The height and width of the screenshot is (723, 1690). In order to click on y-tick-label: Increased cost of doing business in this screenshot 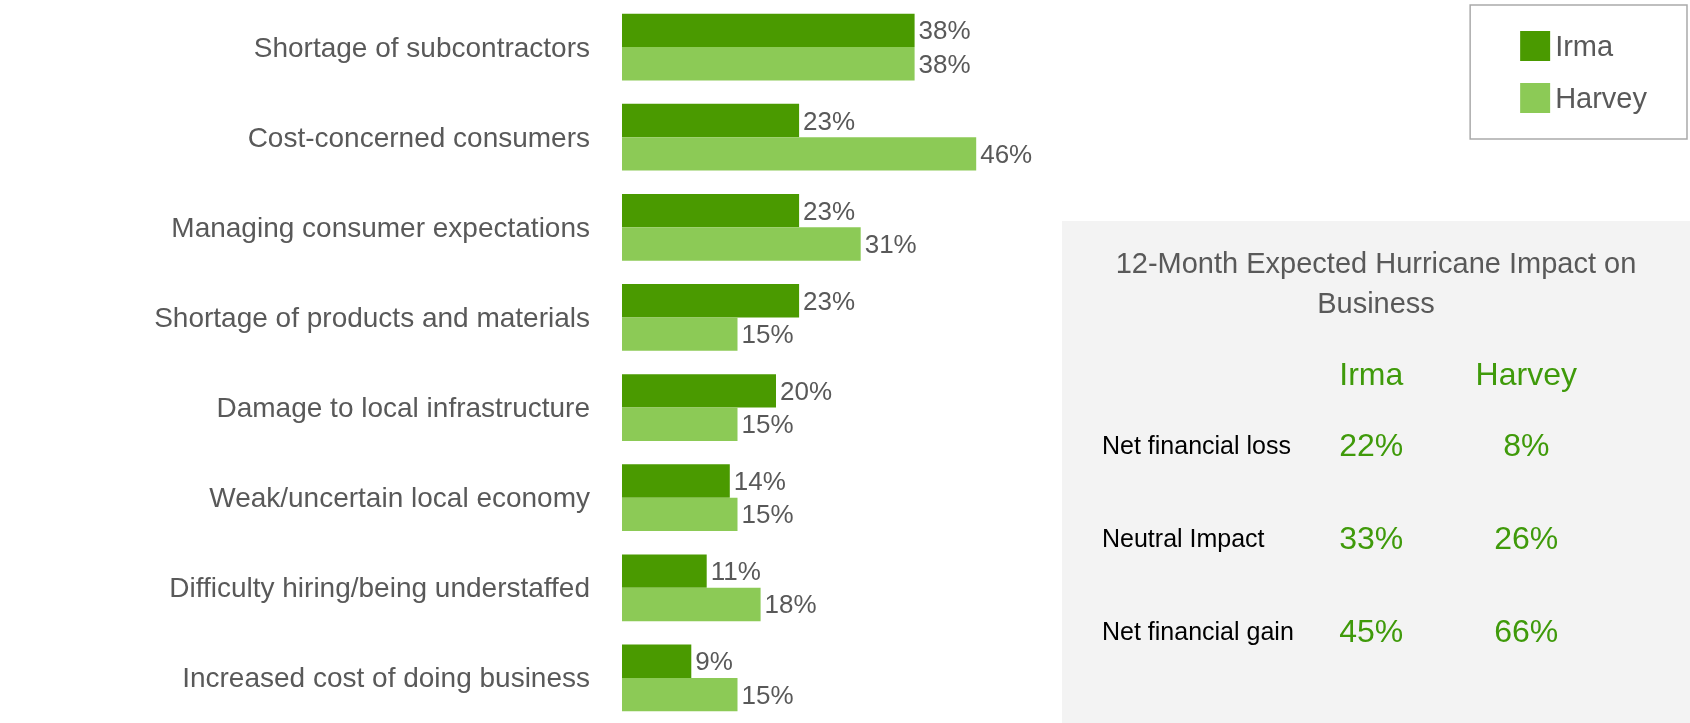, I will do `click(386, 678)`.